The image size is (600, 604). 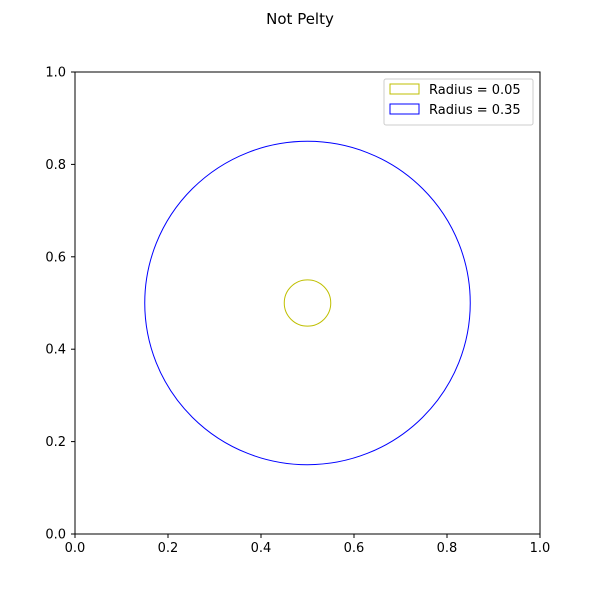 What do you see at coordinates (354, 548) in the screenshot?
I see `x-tick-label: 0.6` at bounding box center [354, 548].